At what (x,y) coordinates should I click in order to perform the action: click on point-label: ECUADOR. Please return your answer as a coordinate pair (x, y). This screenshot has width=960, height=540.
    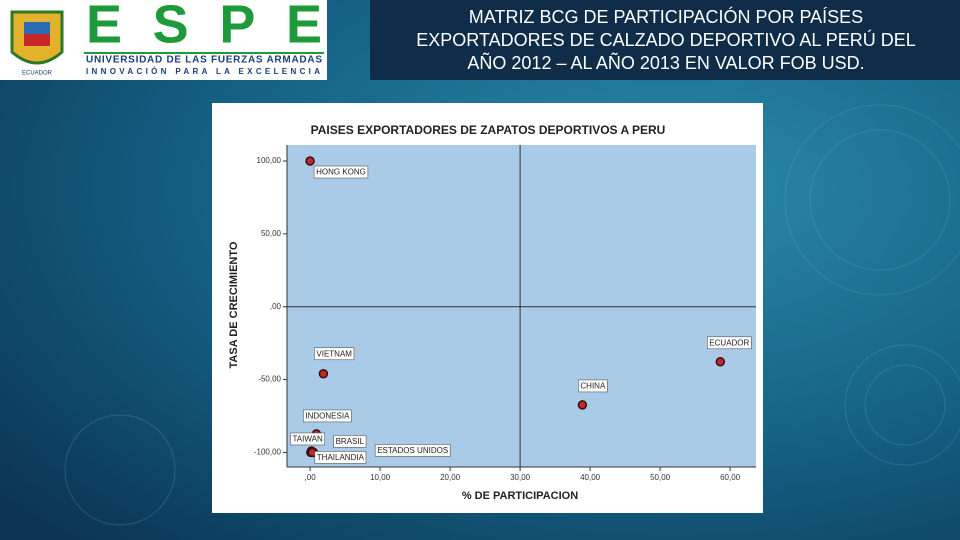
    Looking at the image, I should click on (729, 342).